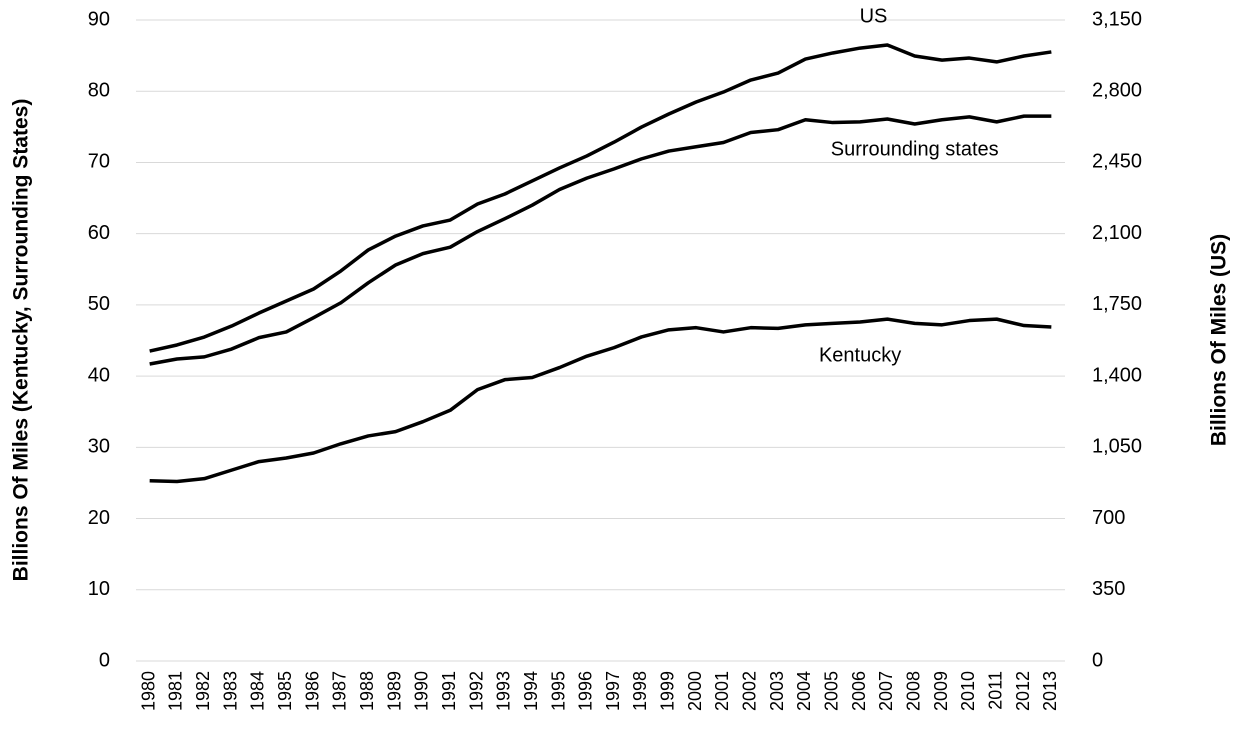 The height and width of the screenshot is (740, 1235). What do you see at coordinates (203, 691) in the screenshot?
I see `x-tick-label: 1982` at bounding box center [203, 691].